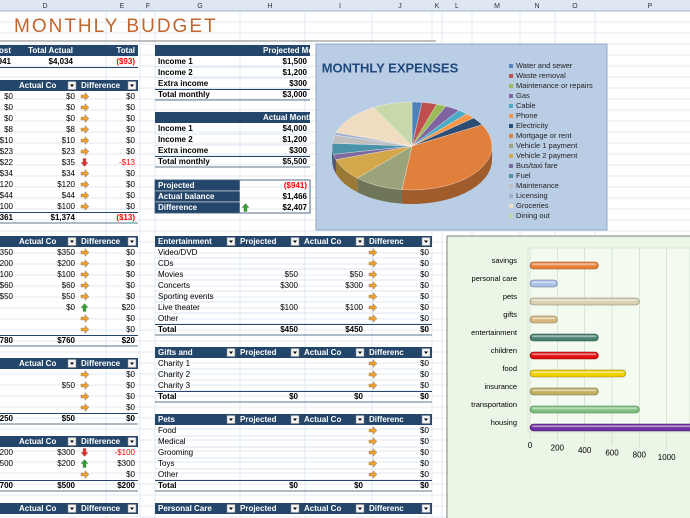 The width and height of the screenshot is (690, 518). Describe the element at coordinates (354, 307) in the screenshot. I see `cell: $100` at that location.